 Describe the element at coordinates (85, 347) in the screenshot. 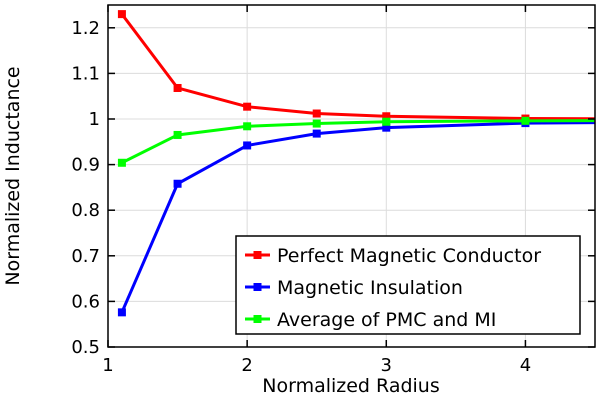

I see `y-tick-label: 0.5` at that location.